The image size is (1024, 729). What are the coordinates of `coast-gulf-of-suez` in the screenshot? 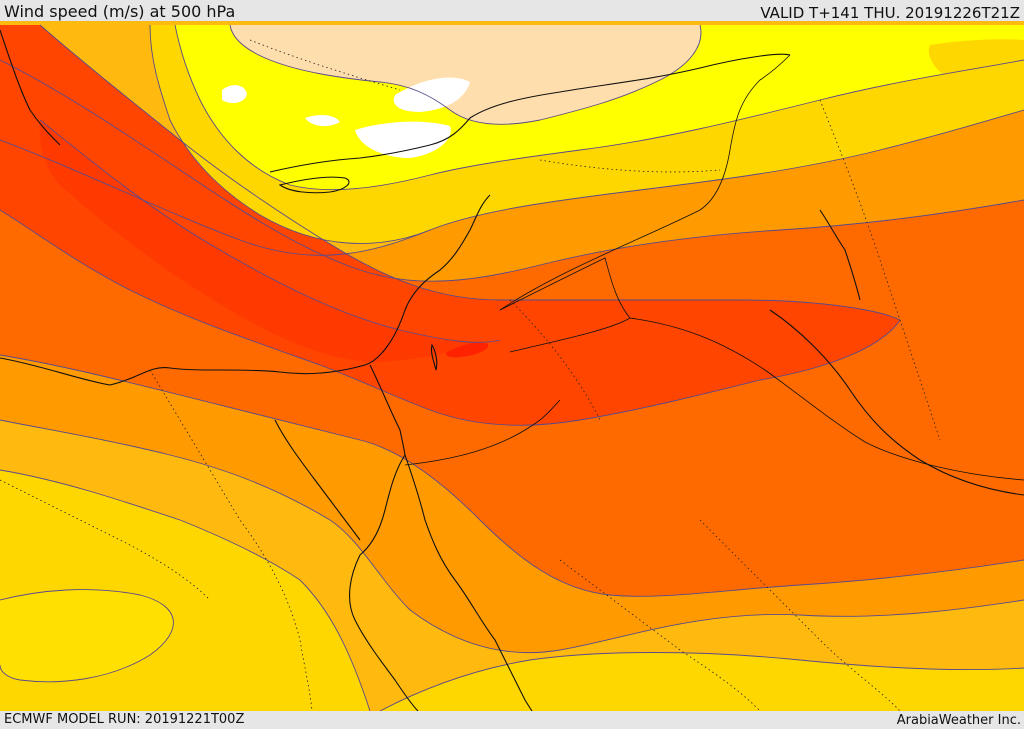 It's located at (317, 480).